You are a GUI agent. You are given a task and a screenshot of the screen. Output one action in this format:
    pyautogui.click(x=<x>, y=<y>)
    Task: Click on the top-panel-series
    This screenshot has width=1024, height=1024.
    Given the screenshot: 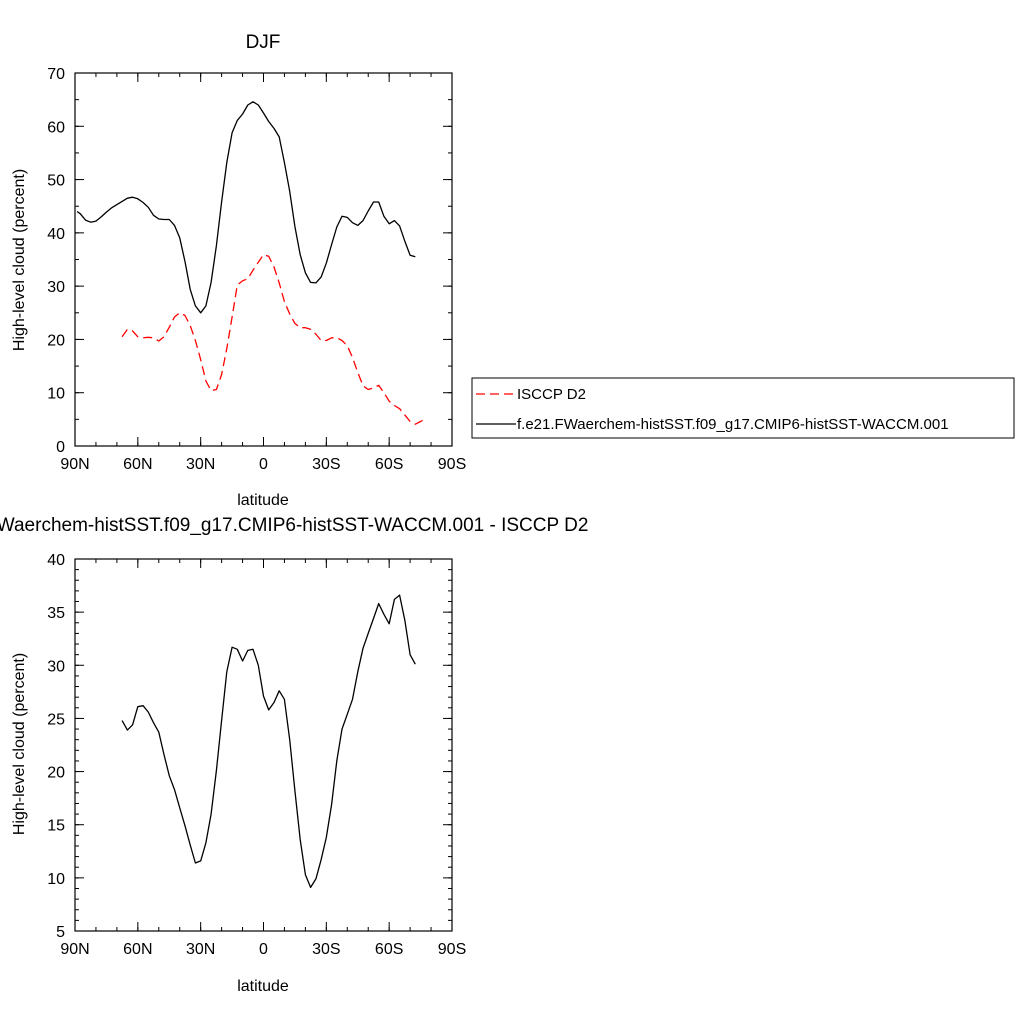 What is the action you would take?
    pyautogui.click(x=251, y=263)
    